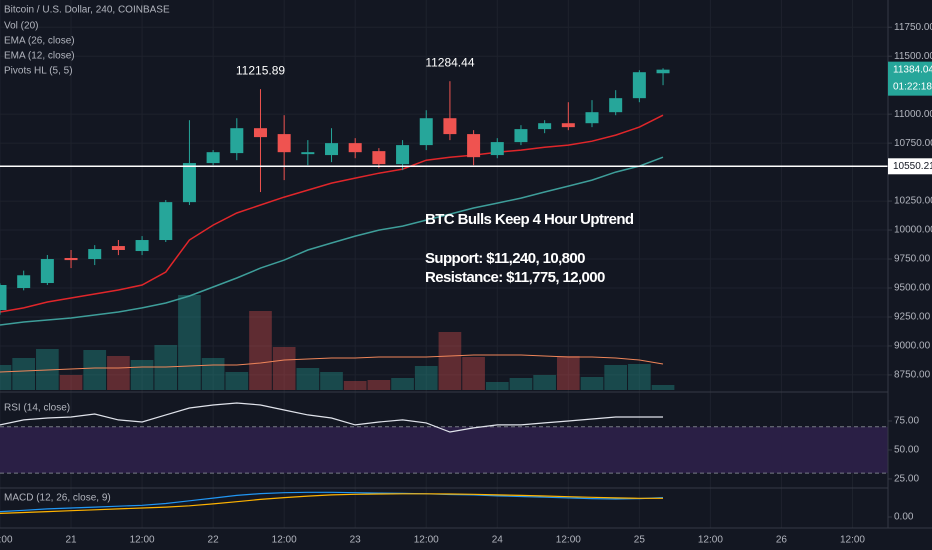 The height and width of the screenshot is (550, 932). I want to click on legend-pivots: Pivots HL (5, 5), so click(38, 71).